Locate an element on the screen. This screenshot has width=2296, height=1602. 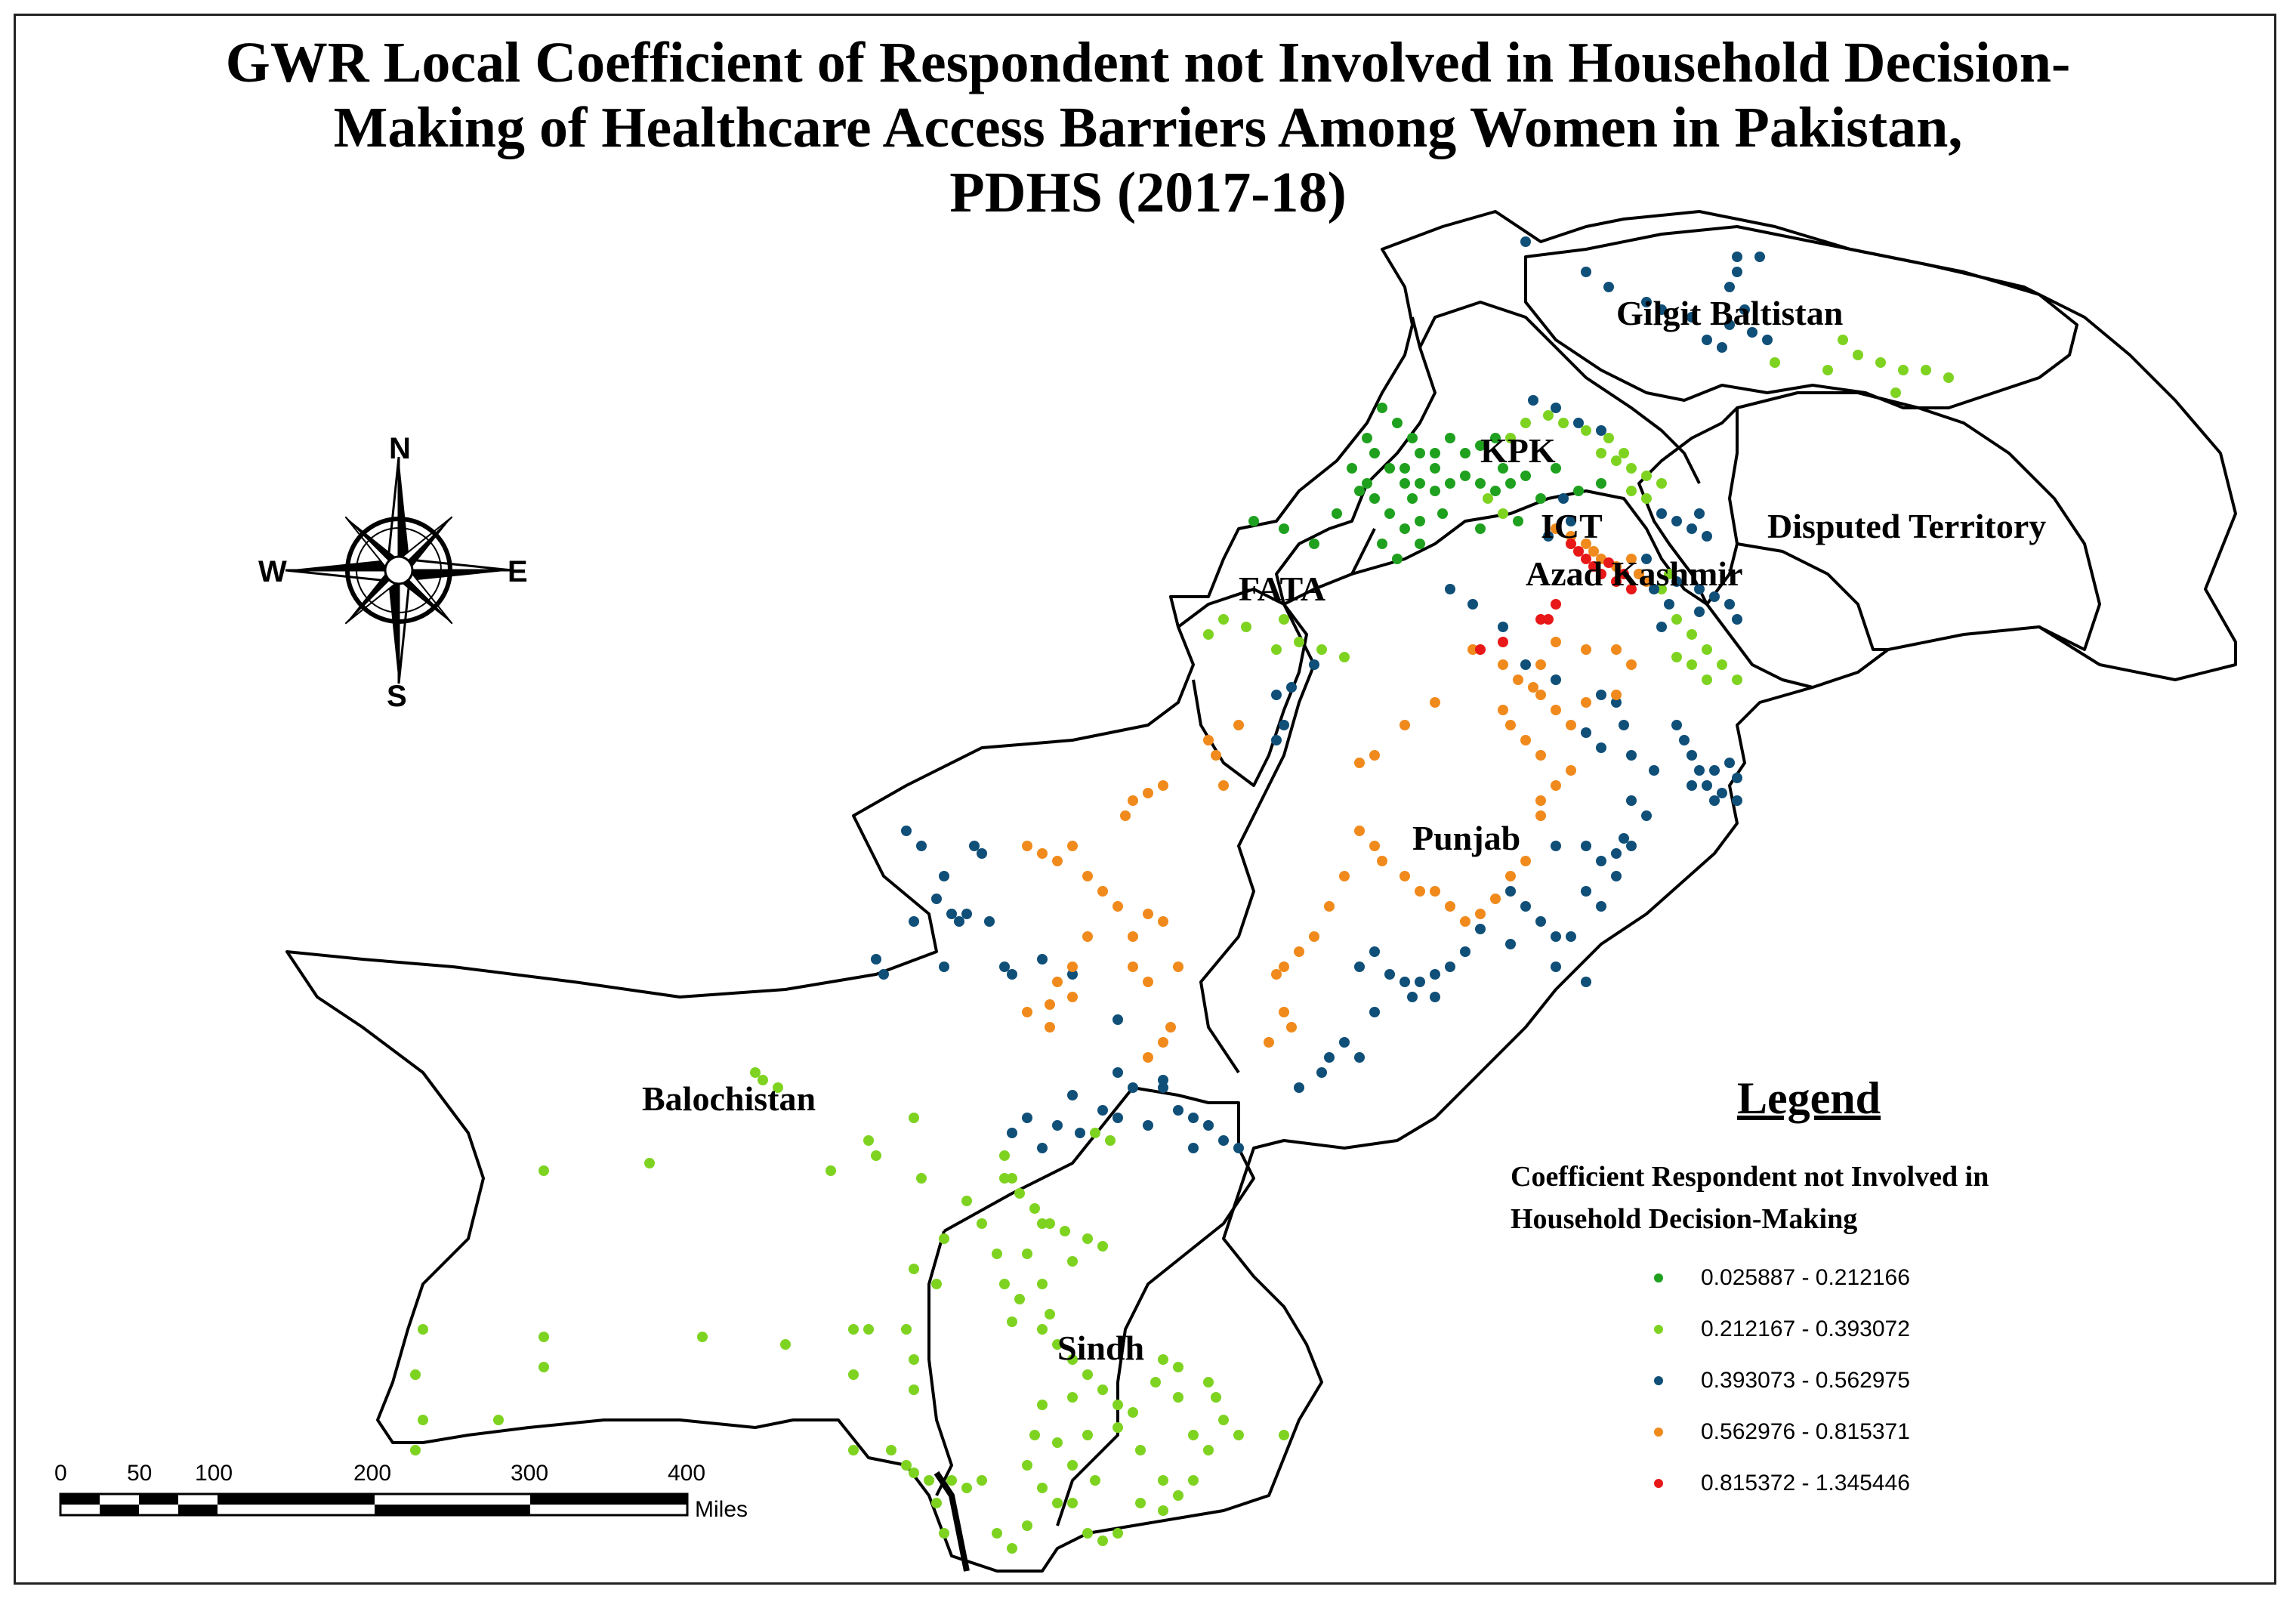
karachi-coast is located at coordinates (952, 1521).